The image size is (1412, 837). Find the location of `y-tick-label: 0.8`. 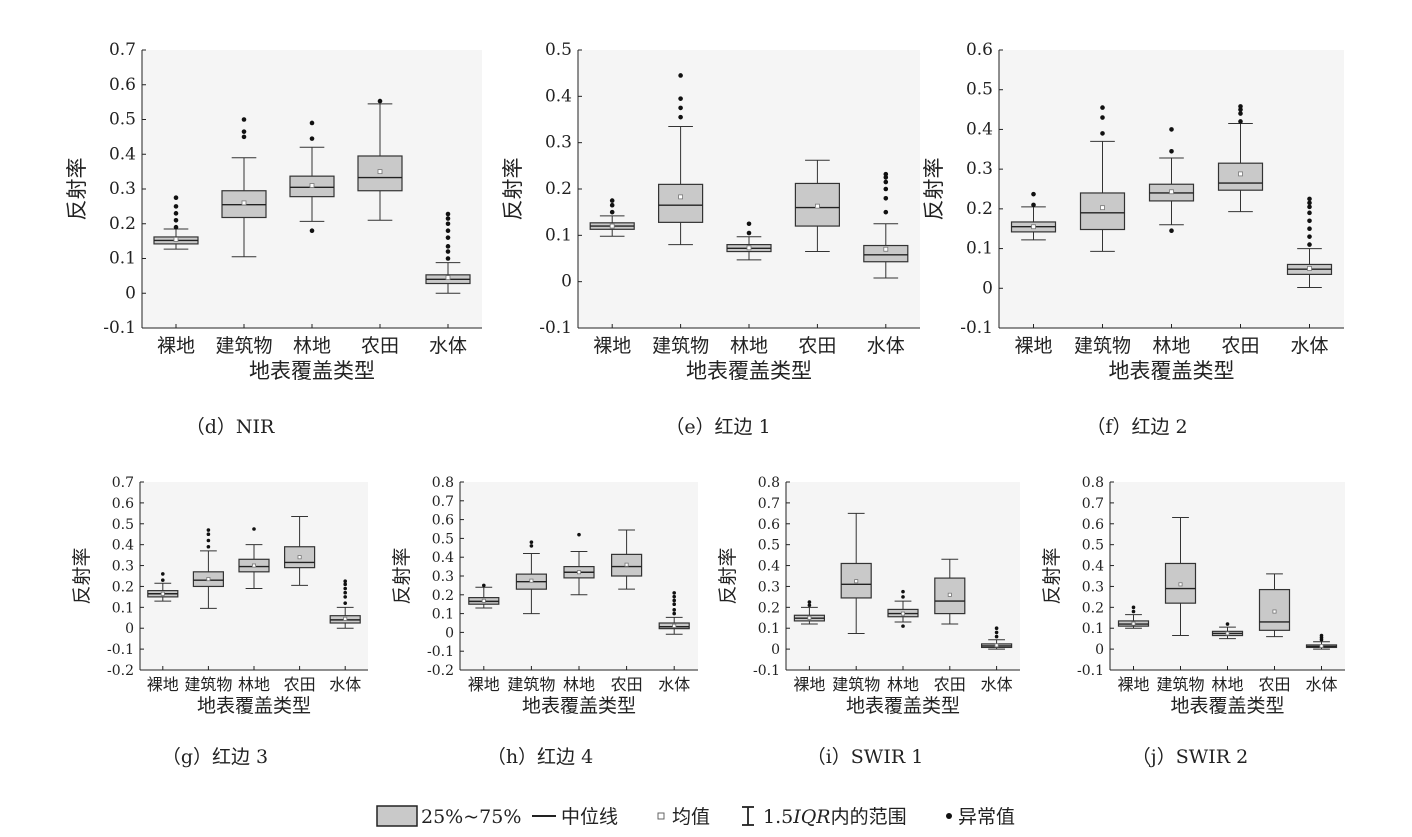

y-tick-label: 0.8 is located at coordinates (1093, 483).